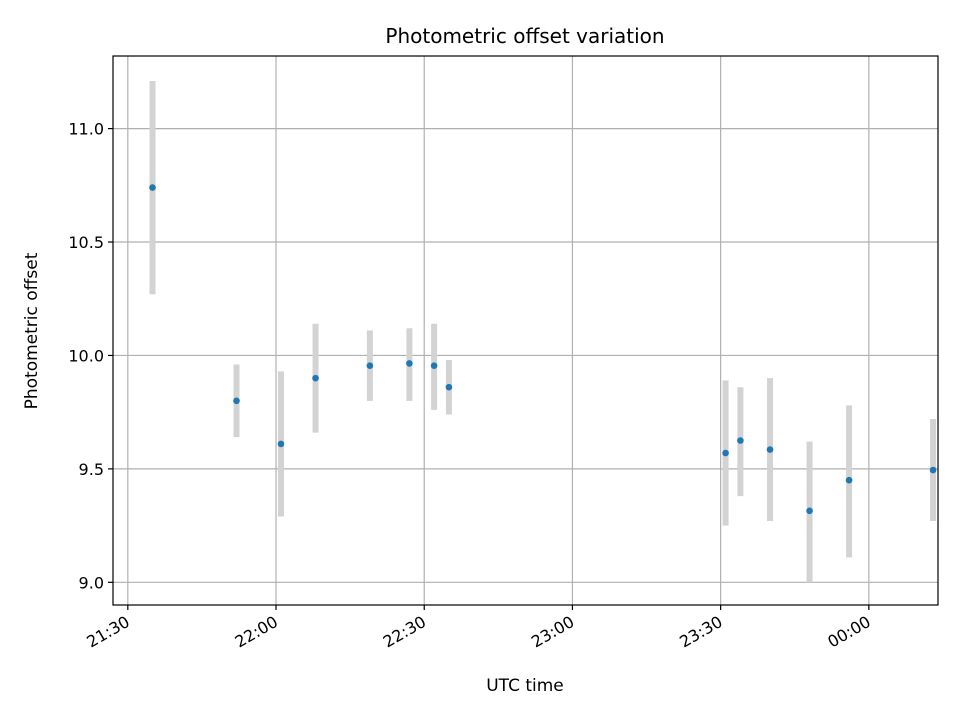 The image size is (960, 720). I want to click on chart-title: Photometric offset variation, so click(524, 36).